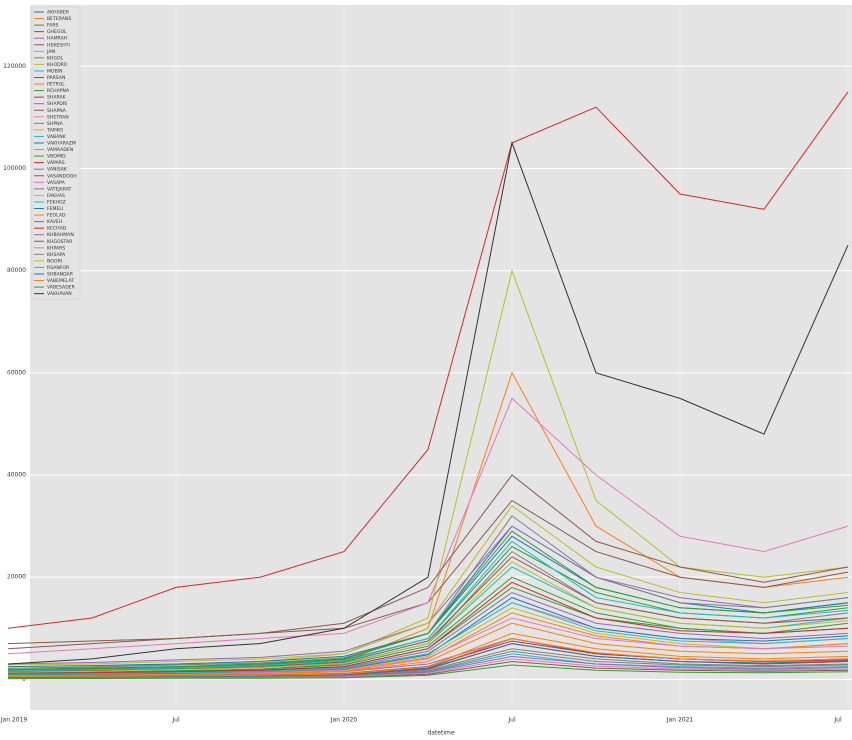 This screenshot has height=740, width=852. What do you see at coordinates (57, 32) in the screenshot?
I see `legend-label: GHEGOL` at bounding box center [57, 32].